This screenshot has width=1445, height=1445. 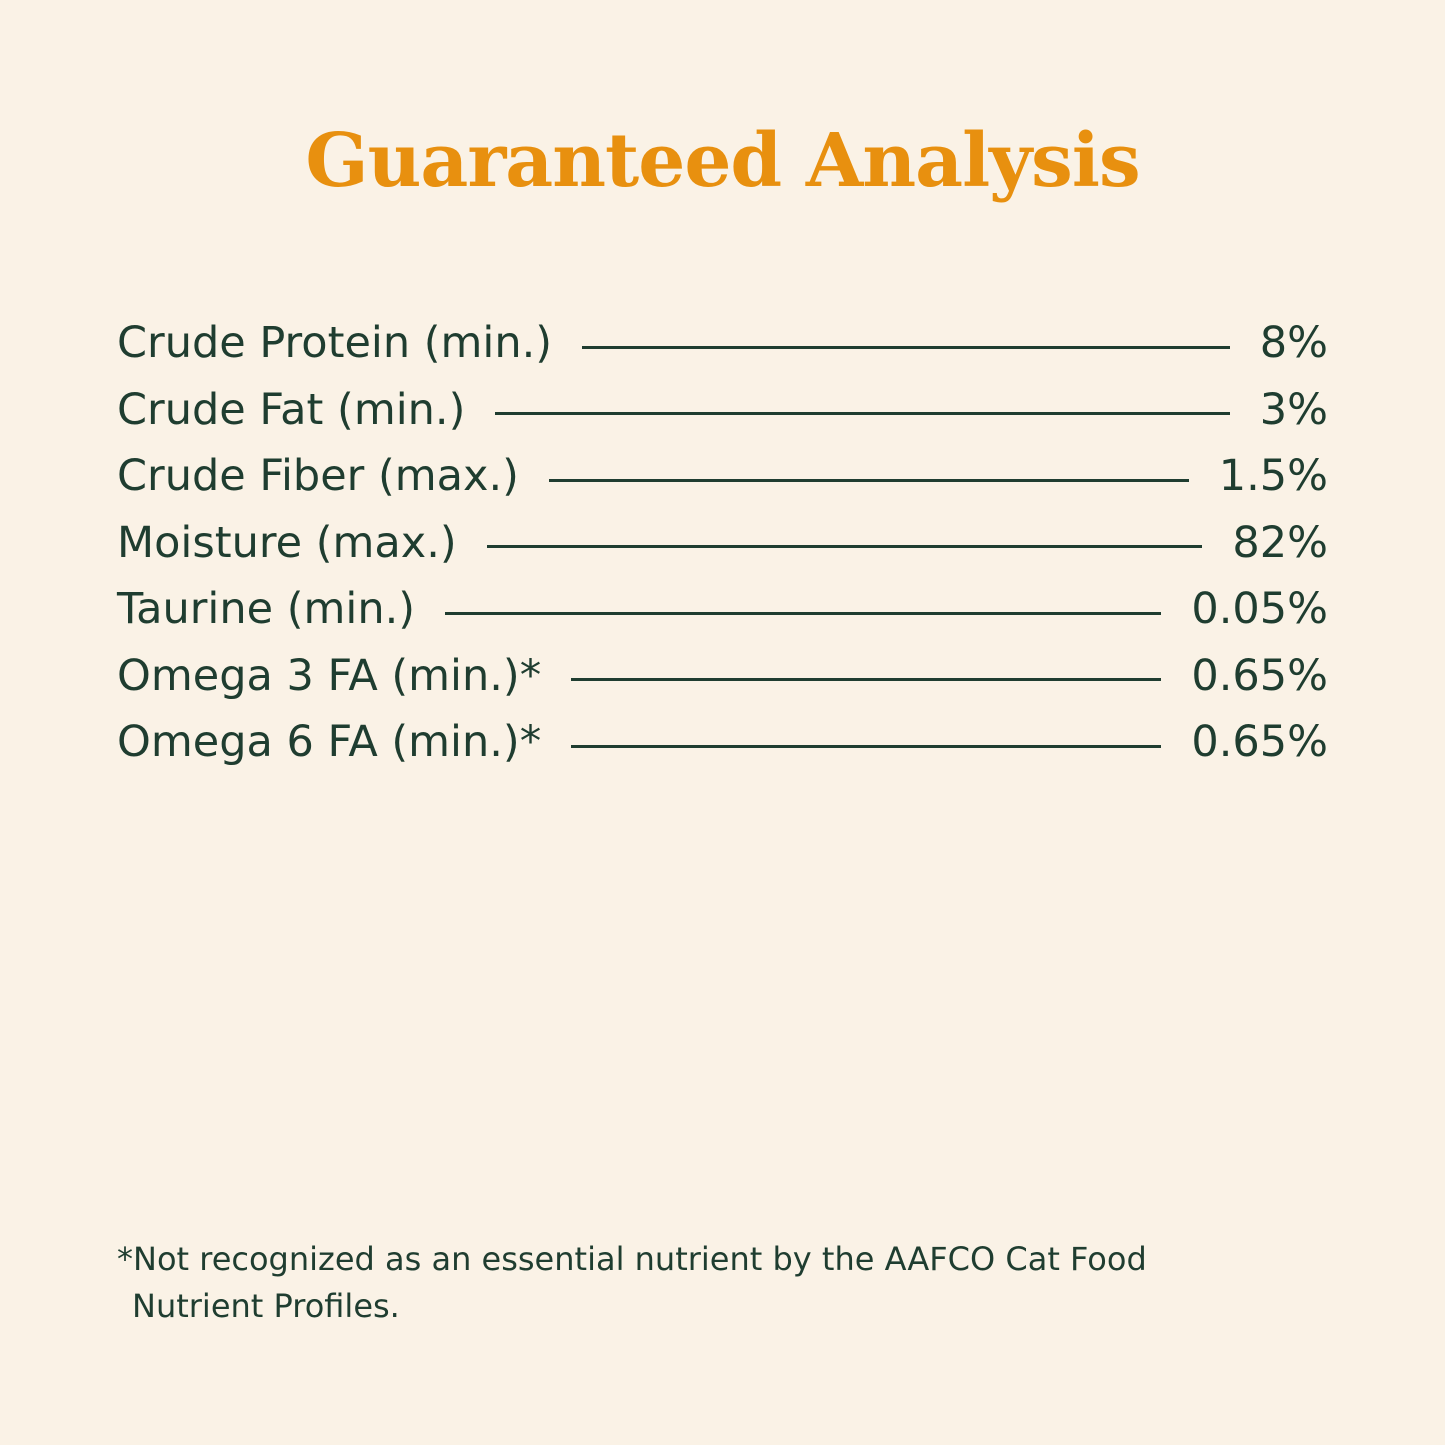 What do you see at coordinates (722, 742) in the screenshot?
I see `table-row: Omega 6 FA (min.)* 0.65%` at bounding box center [722, 742].